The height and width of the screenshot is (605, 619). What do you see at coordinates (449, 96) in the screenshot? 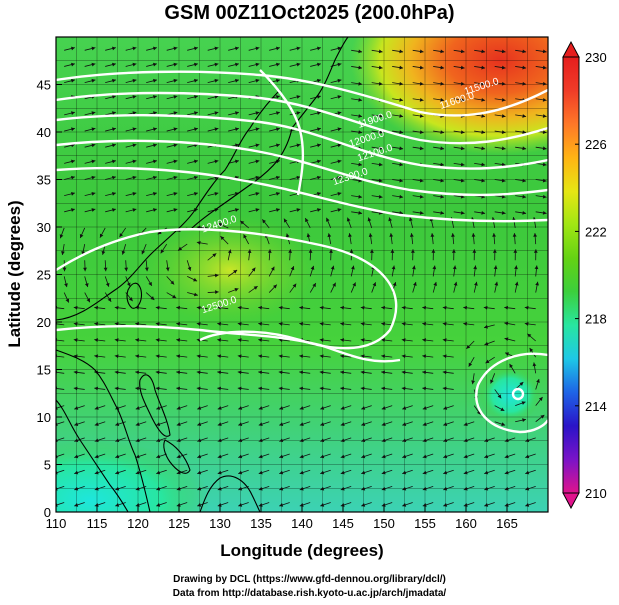
I see `warm-region` at bounding box center [449, 96].